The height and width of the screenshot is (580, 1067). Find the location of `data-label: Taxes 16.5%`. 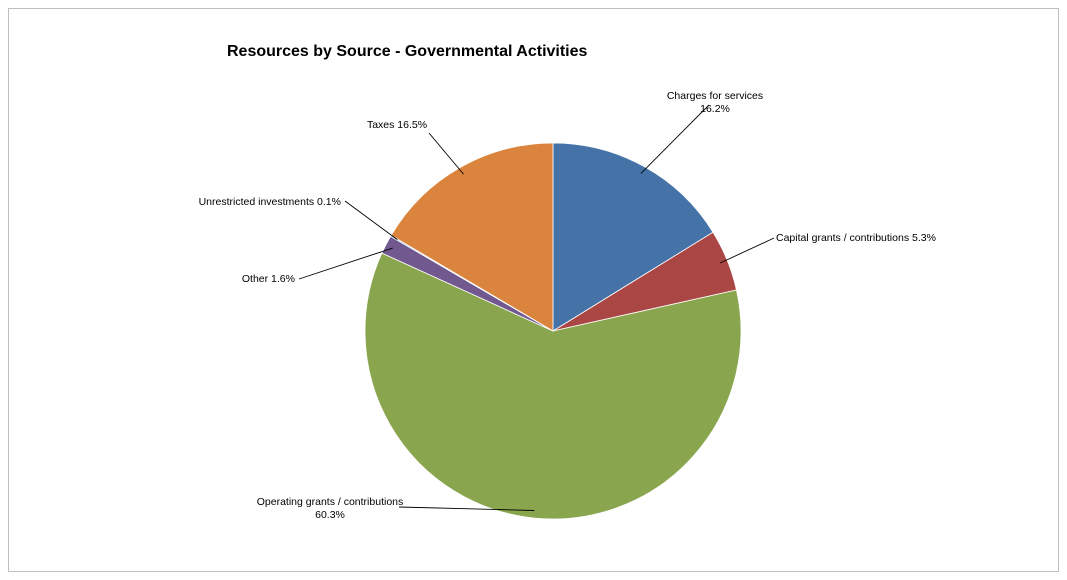

data-label: Taxes 16.5% is located at coordinates (397, 125).